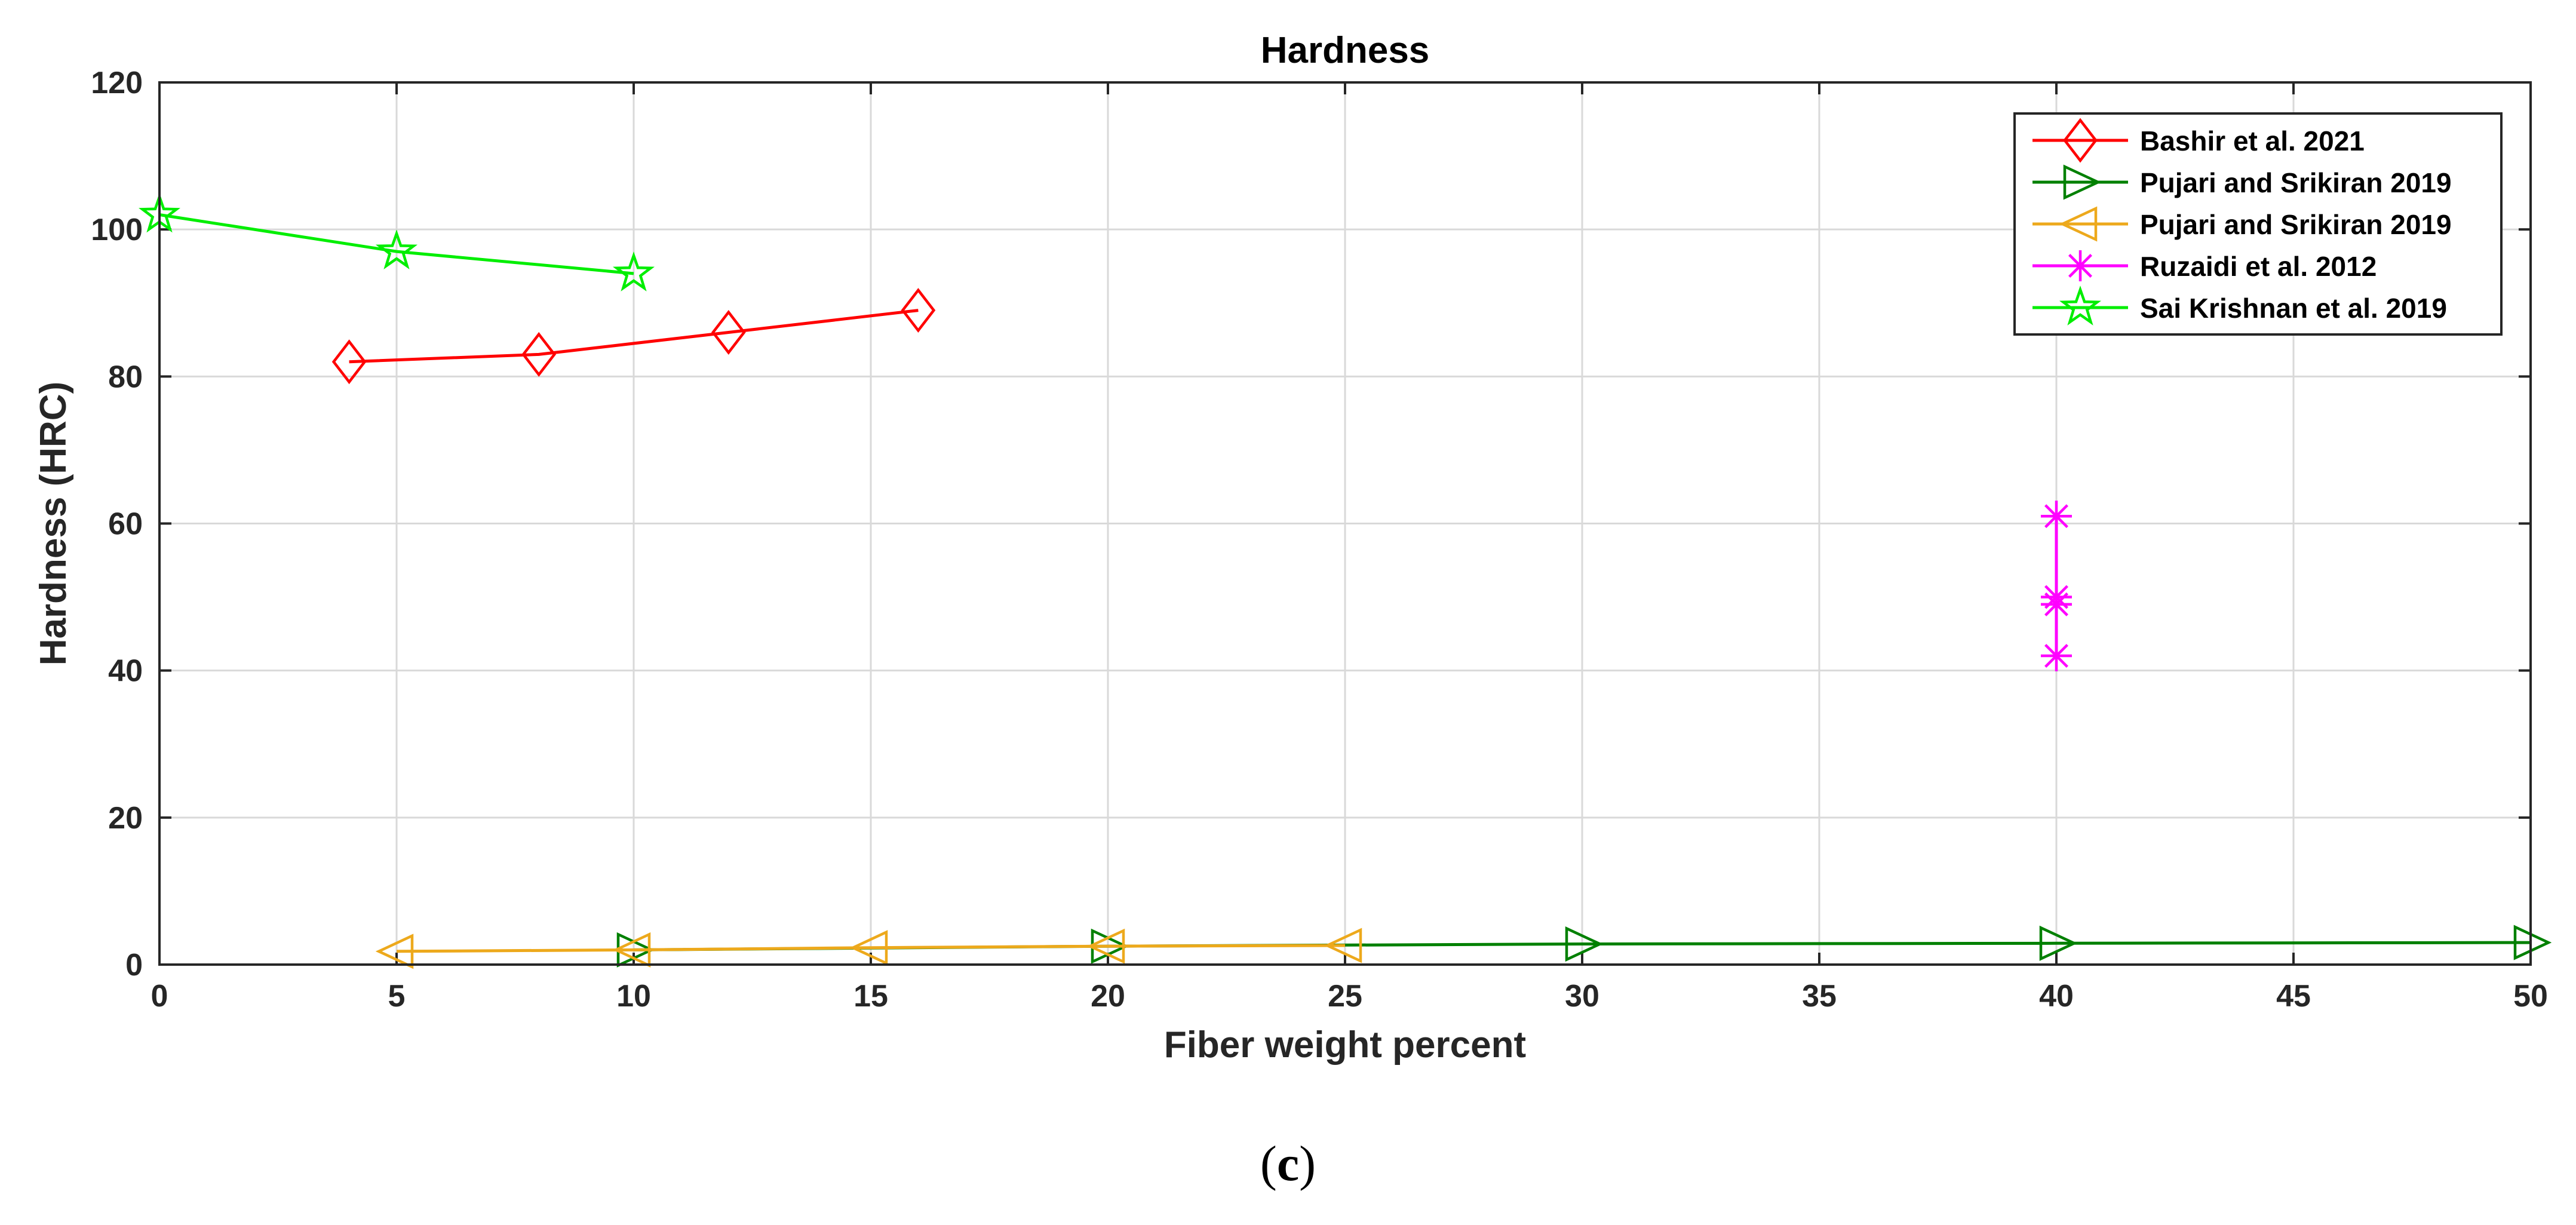  What do you see at coordinates (117, 83) in the screenshot?
I see `y-tick-label: 120` at bounding box center [117, 83].